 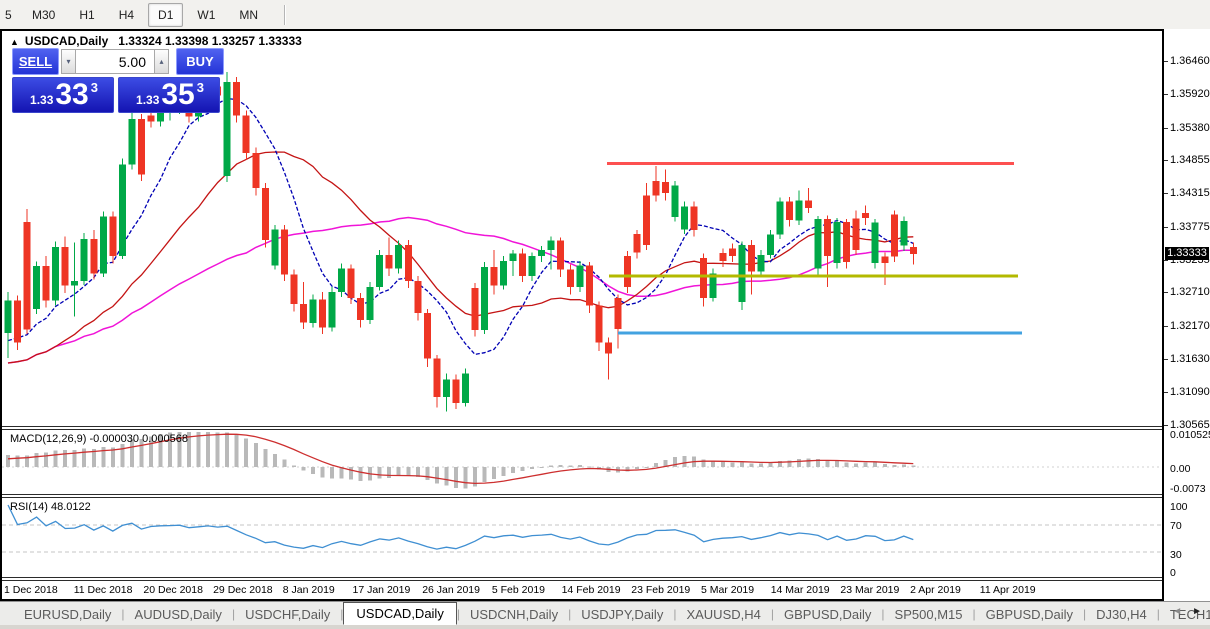 I want to click on rsi-axis-label: 30, so click(x=1176, y=555).